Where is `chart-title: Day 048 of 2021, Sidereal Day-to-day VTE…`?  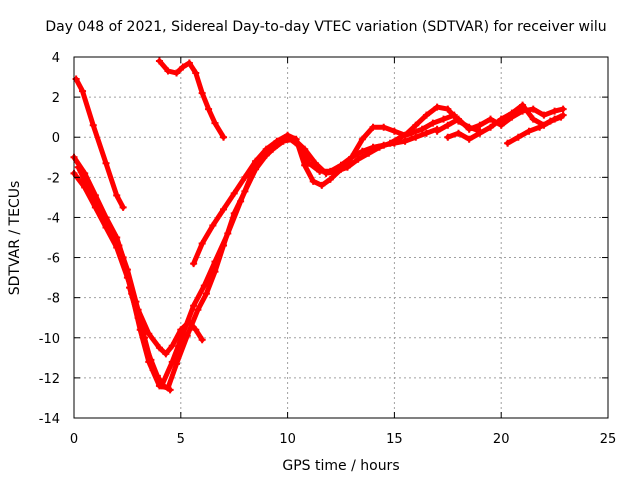
chart-title: Day 048 of 2021, Sidereal Day-to-day VTE… is located at coordinates (325, 27).